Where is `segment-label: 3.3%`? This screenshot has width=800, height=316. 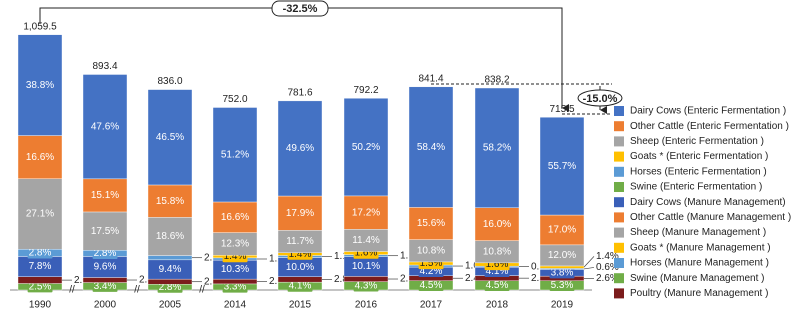
segment-label: 3.3% is located at coordinates (235, 287).